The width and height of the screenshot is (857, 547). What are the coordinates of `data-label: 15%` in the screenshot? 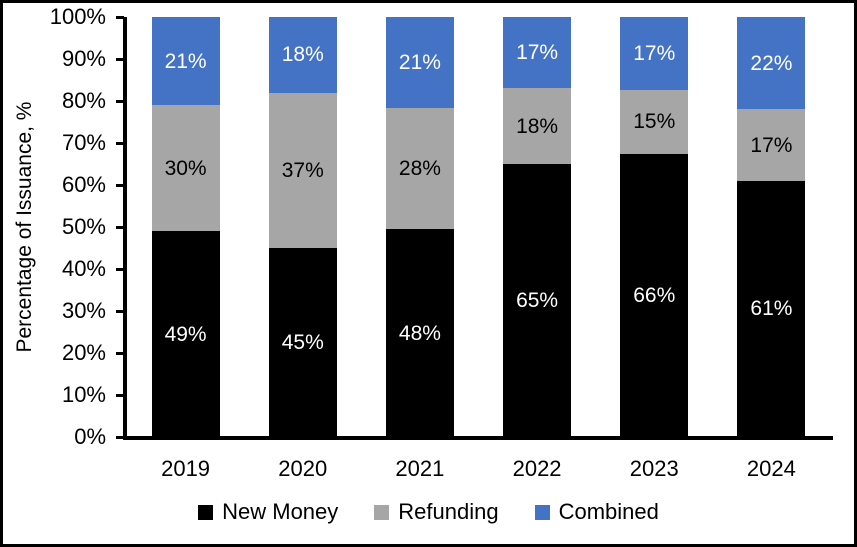 It's located at (654, 122).